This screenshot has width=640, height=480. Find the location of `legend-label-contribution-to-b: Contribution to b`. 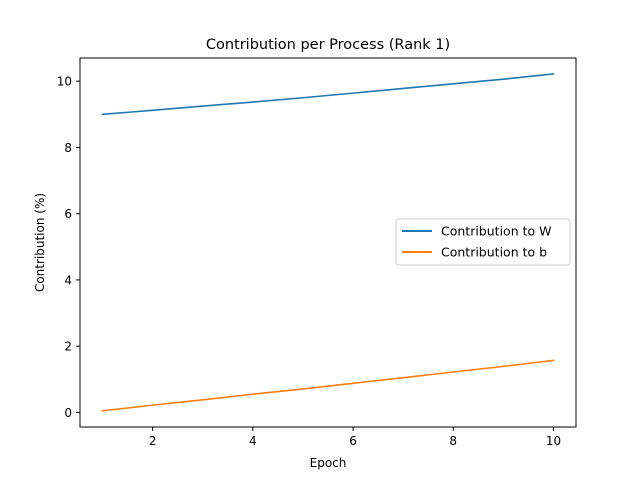

legend-label-contribution-to-b: Contribution to b is located at coordinates (494, 252).